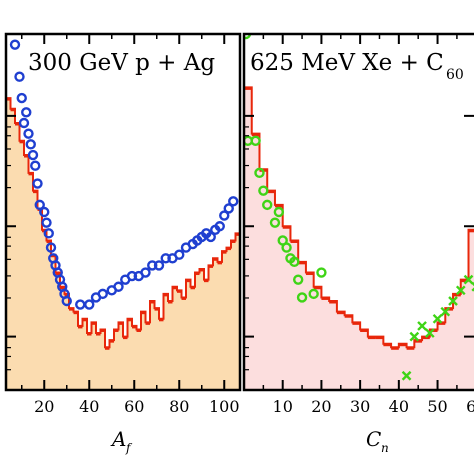 Image resolution: width=474 pixels, height=474 pixels. What do you see at coordinates (224, 406) in the screenshot?
I see `x-tick-label: 100` at bounding box center [224, 406].